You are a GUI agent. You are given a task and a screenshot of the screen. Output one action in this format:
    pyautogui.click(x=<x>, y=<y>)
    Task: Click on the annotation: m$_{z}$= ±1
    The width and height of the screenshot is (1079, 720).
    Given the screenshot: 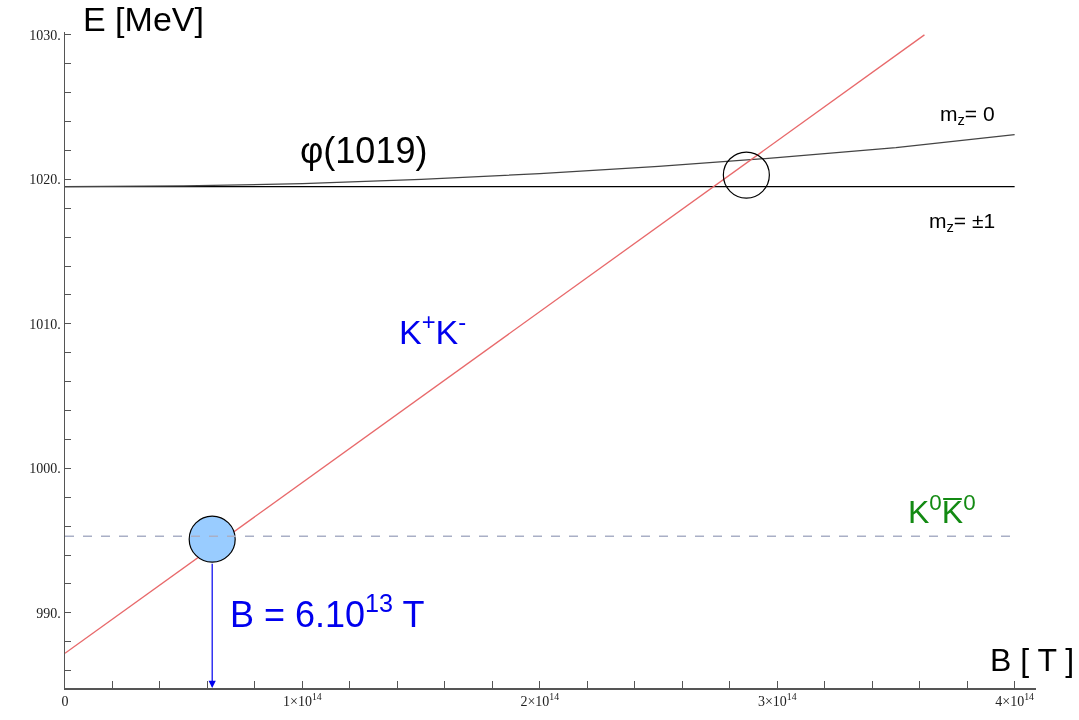 What is the action you would take?
    pyautogui.click(x=962, y=222)
    